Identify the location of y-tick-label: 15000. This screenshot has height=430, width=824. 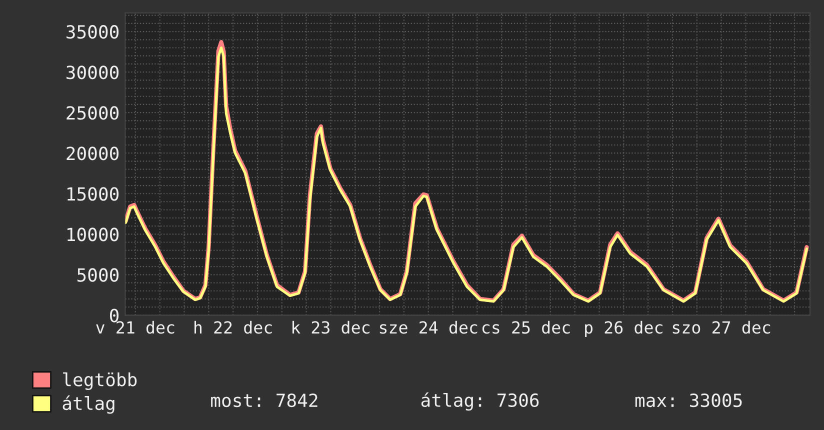
(93, 194).